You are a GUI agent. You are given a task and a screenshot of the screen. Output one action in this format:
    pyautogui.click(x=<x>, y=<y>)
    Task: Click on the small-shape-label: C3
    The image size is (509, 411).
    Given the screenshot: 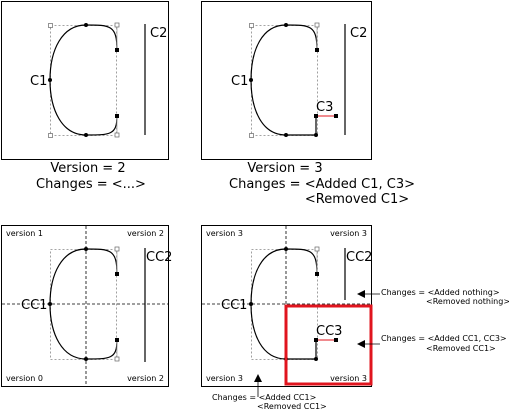 What is the action you would take?
    pyautogui.click(x=324, y=107)
    